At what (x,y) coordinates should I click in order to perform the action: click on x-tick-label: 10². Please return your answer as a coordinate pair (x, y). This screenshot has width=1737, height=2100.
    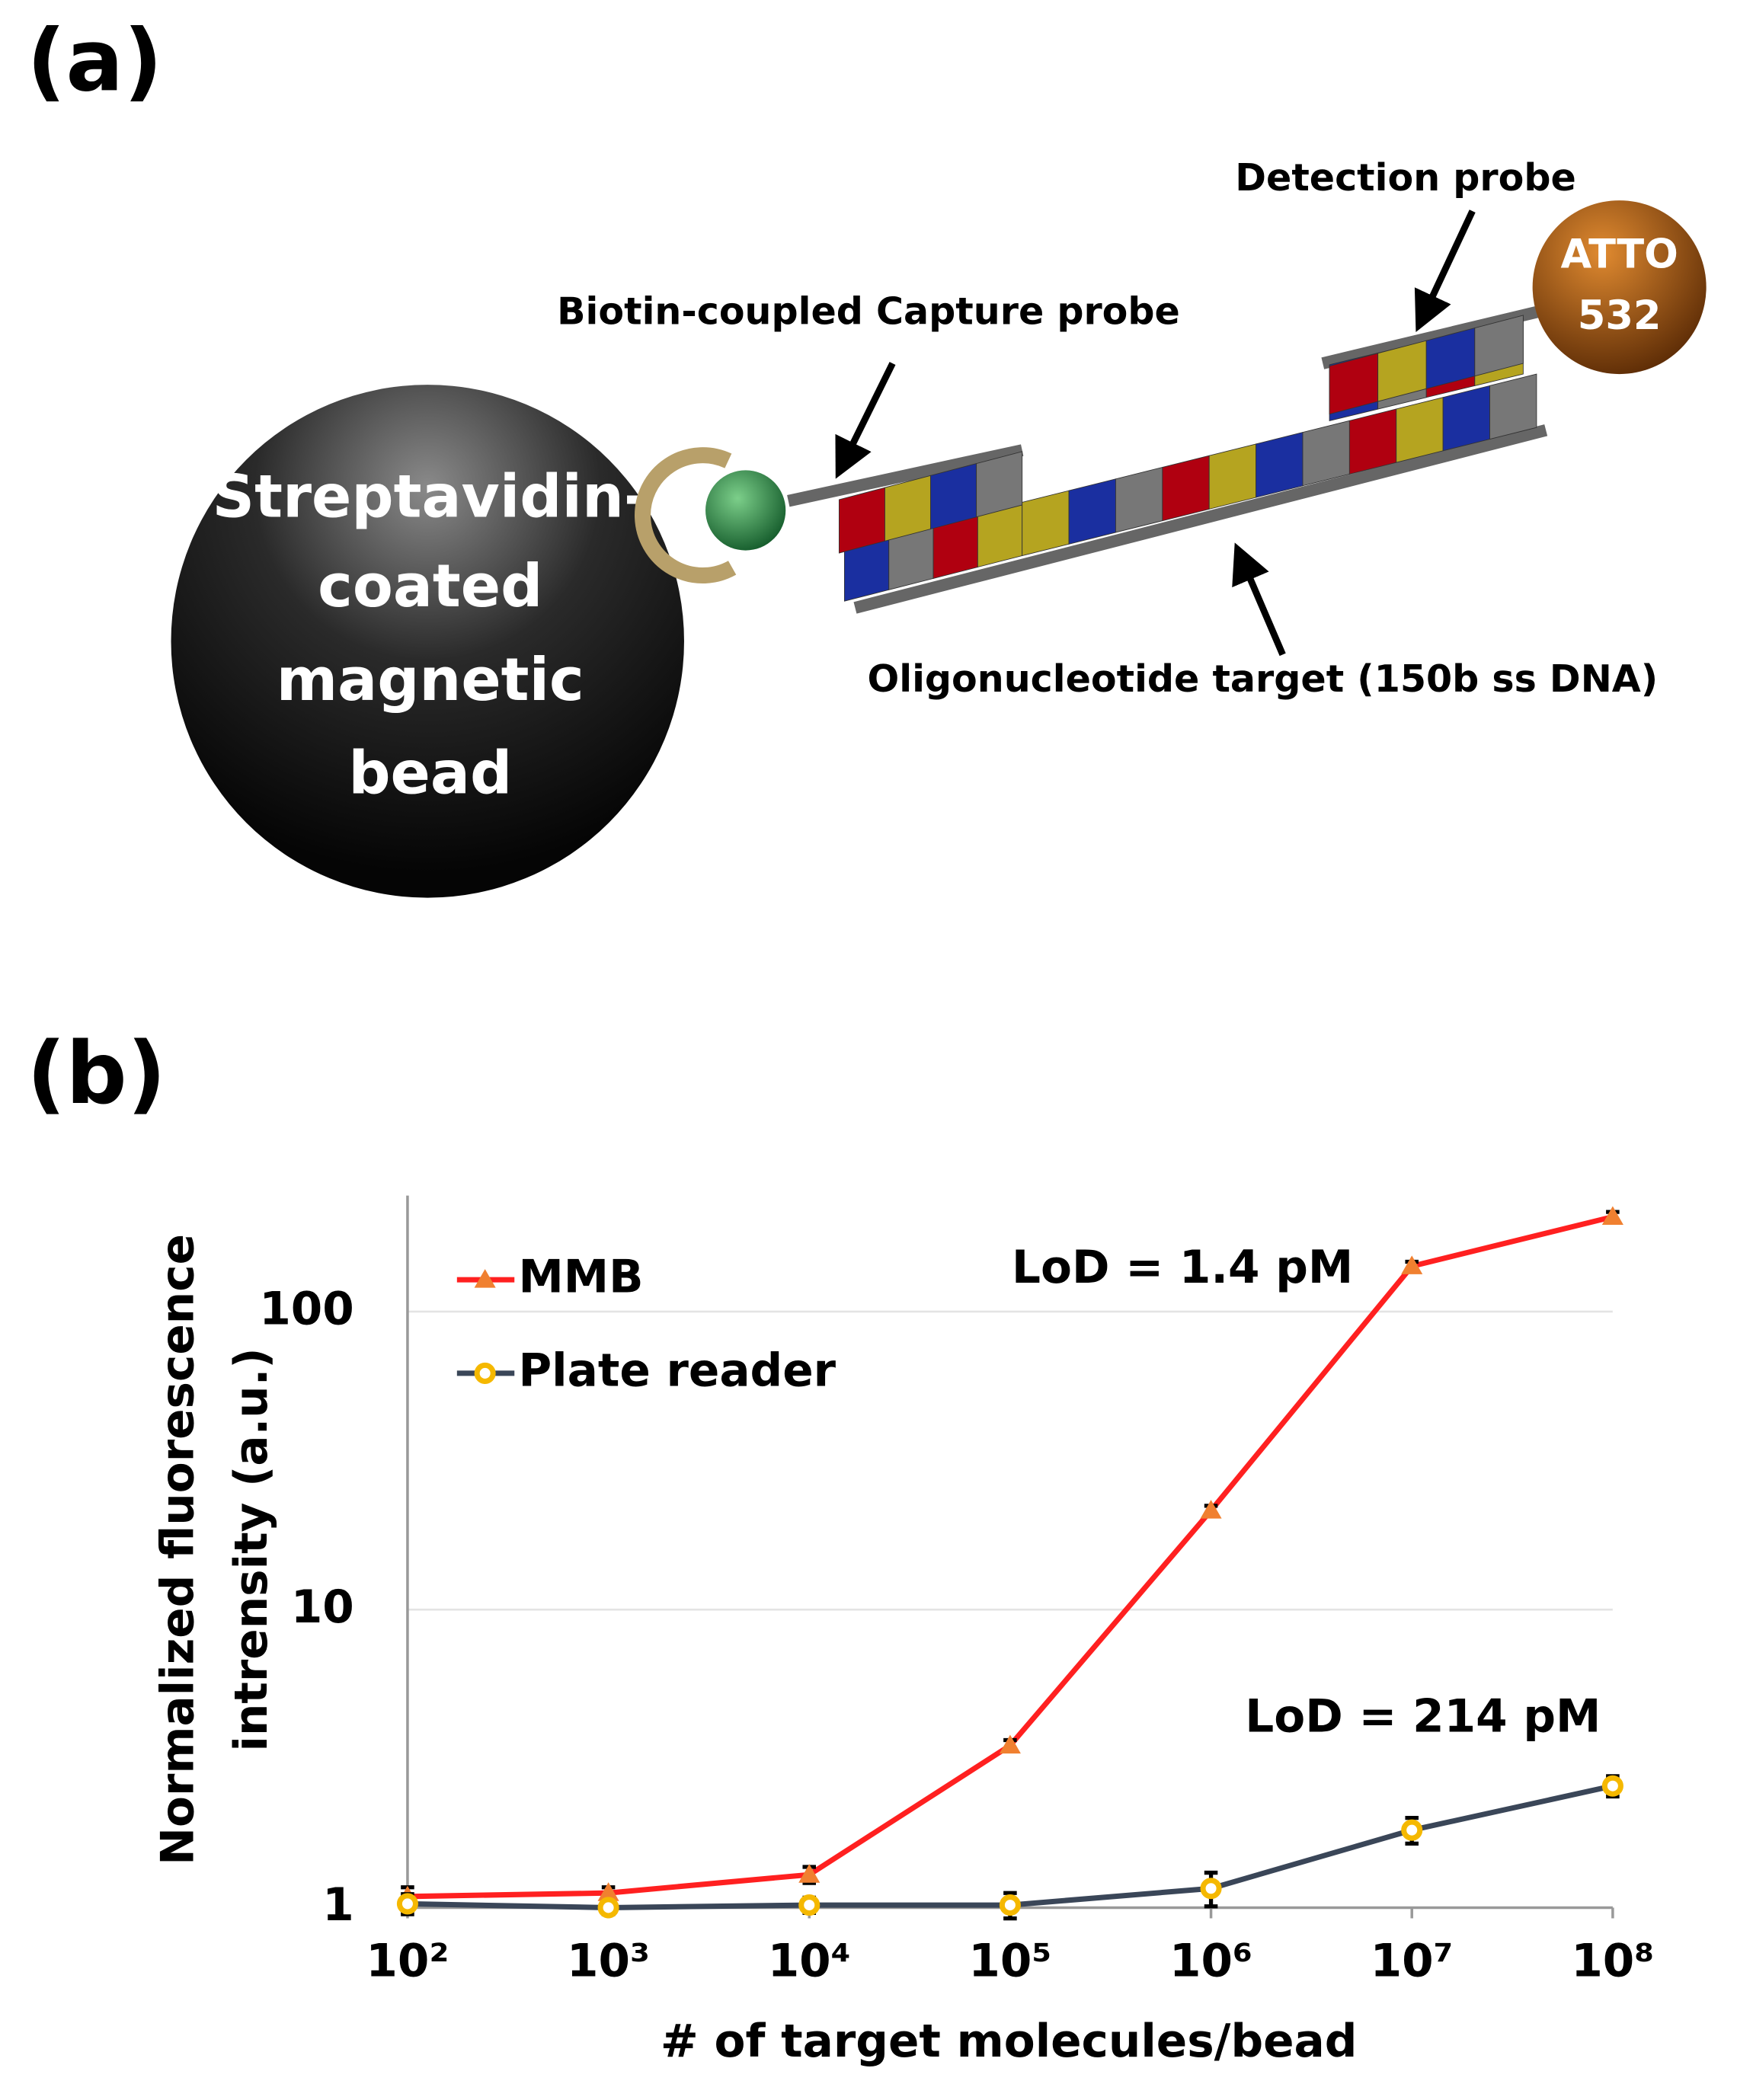
    Looking at the image, I should click on (407, 1961).